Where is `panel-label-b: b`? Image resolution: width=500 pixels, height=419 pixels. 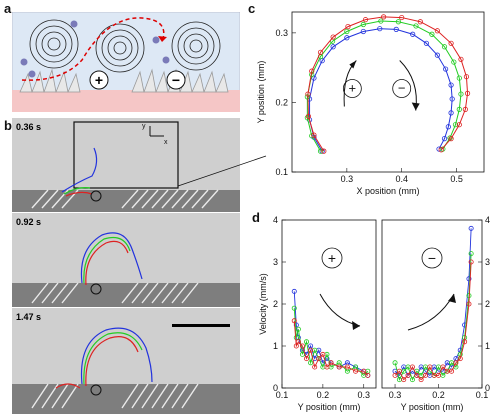
panel-label-b: b is located at coordinates (8, 125).